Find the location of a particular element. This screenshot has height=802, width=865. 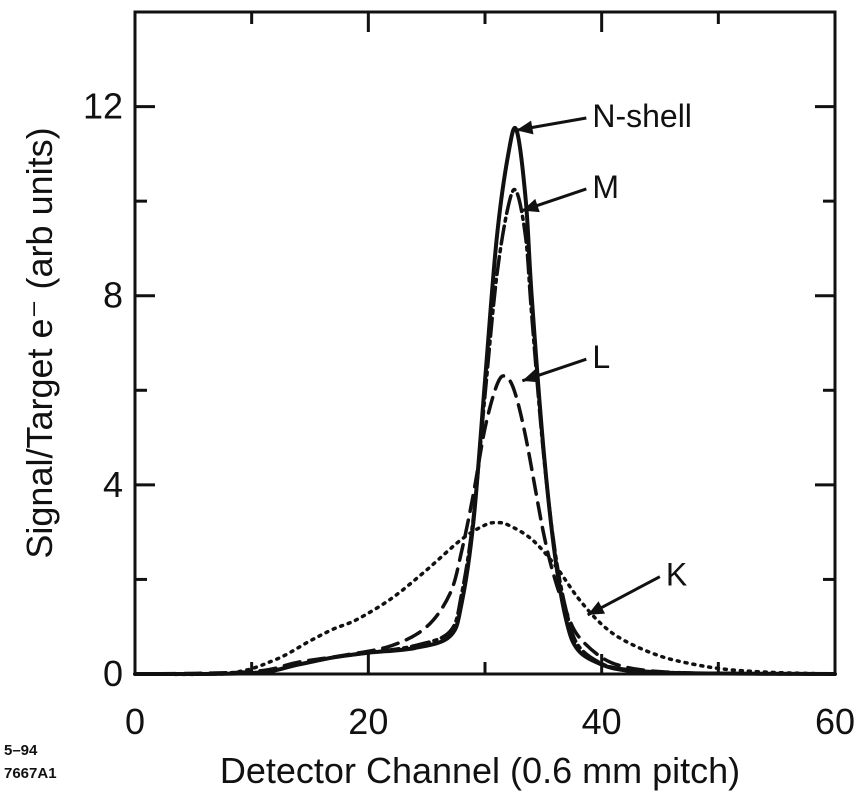

x-tick-label: 20 is located at coordinates (368, 721).